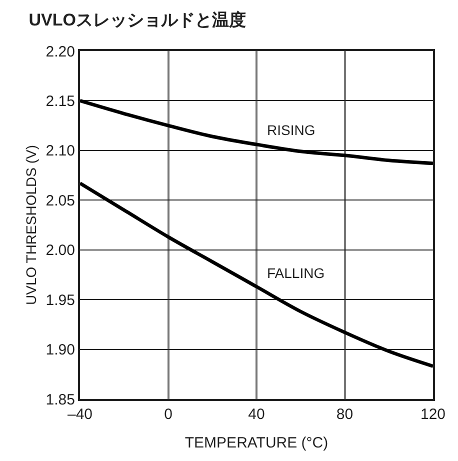  I want to click on y-tick-label: 2.20, so click(60, 51).